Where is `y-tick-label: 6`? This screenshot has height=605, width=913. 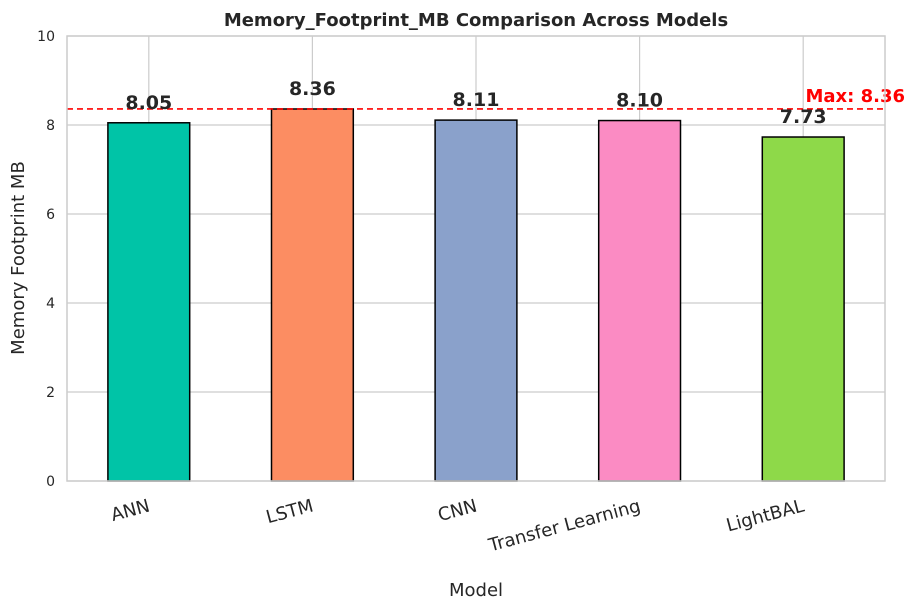 y-tick-label: 6 is located at coordinates (50, 215).